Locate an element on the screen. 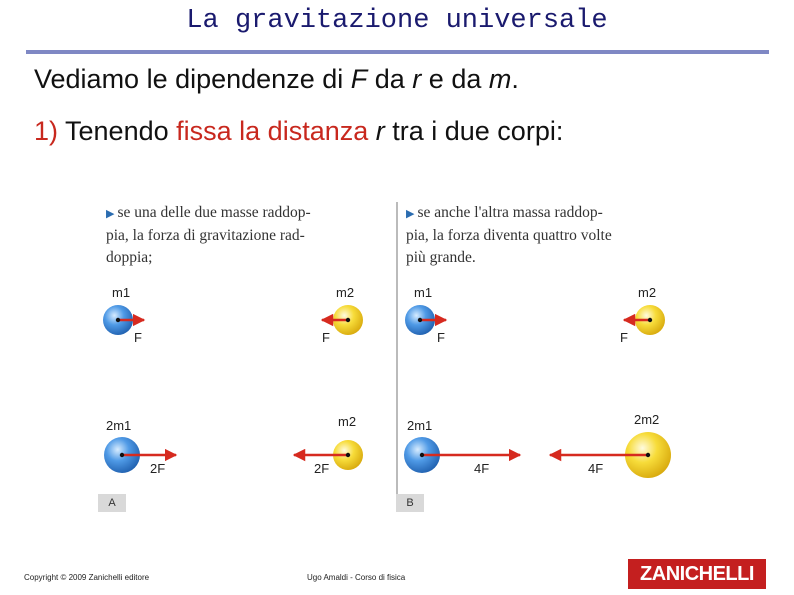  label-b-top-m1: m1 is located at coordinates (423, 292).